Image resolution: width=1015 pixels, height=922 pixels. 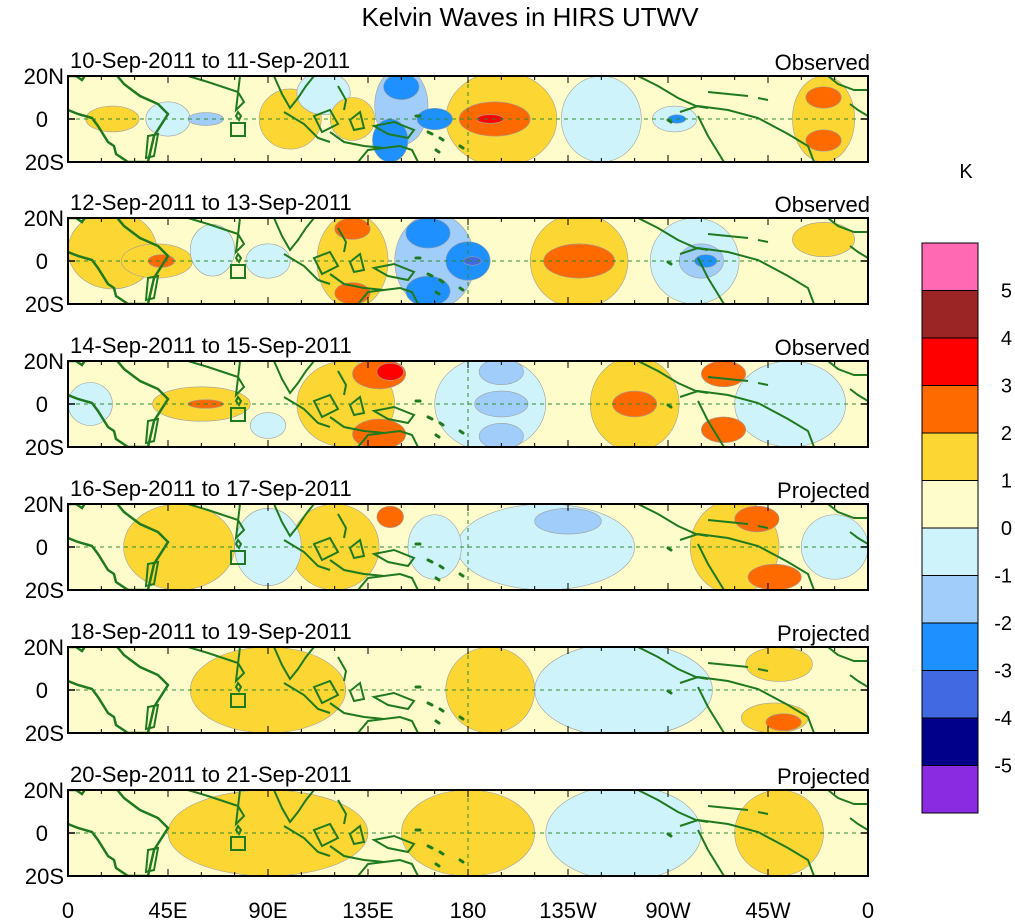 I want to click on panel-date-label: 12-Sep-2011 to 13-Sep-2011, so click(x=211, y=202).